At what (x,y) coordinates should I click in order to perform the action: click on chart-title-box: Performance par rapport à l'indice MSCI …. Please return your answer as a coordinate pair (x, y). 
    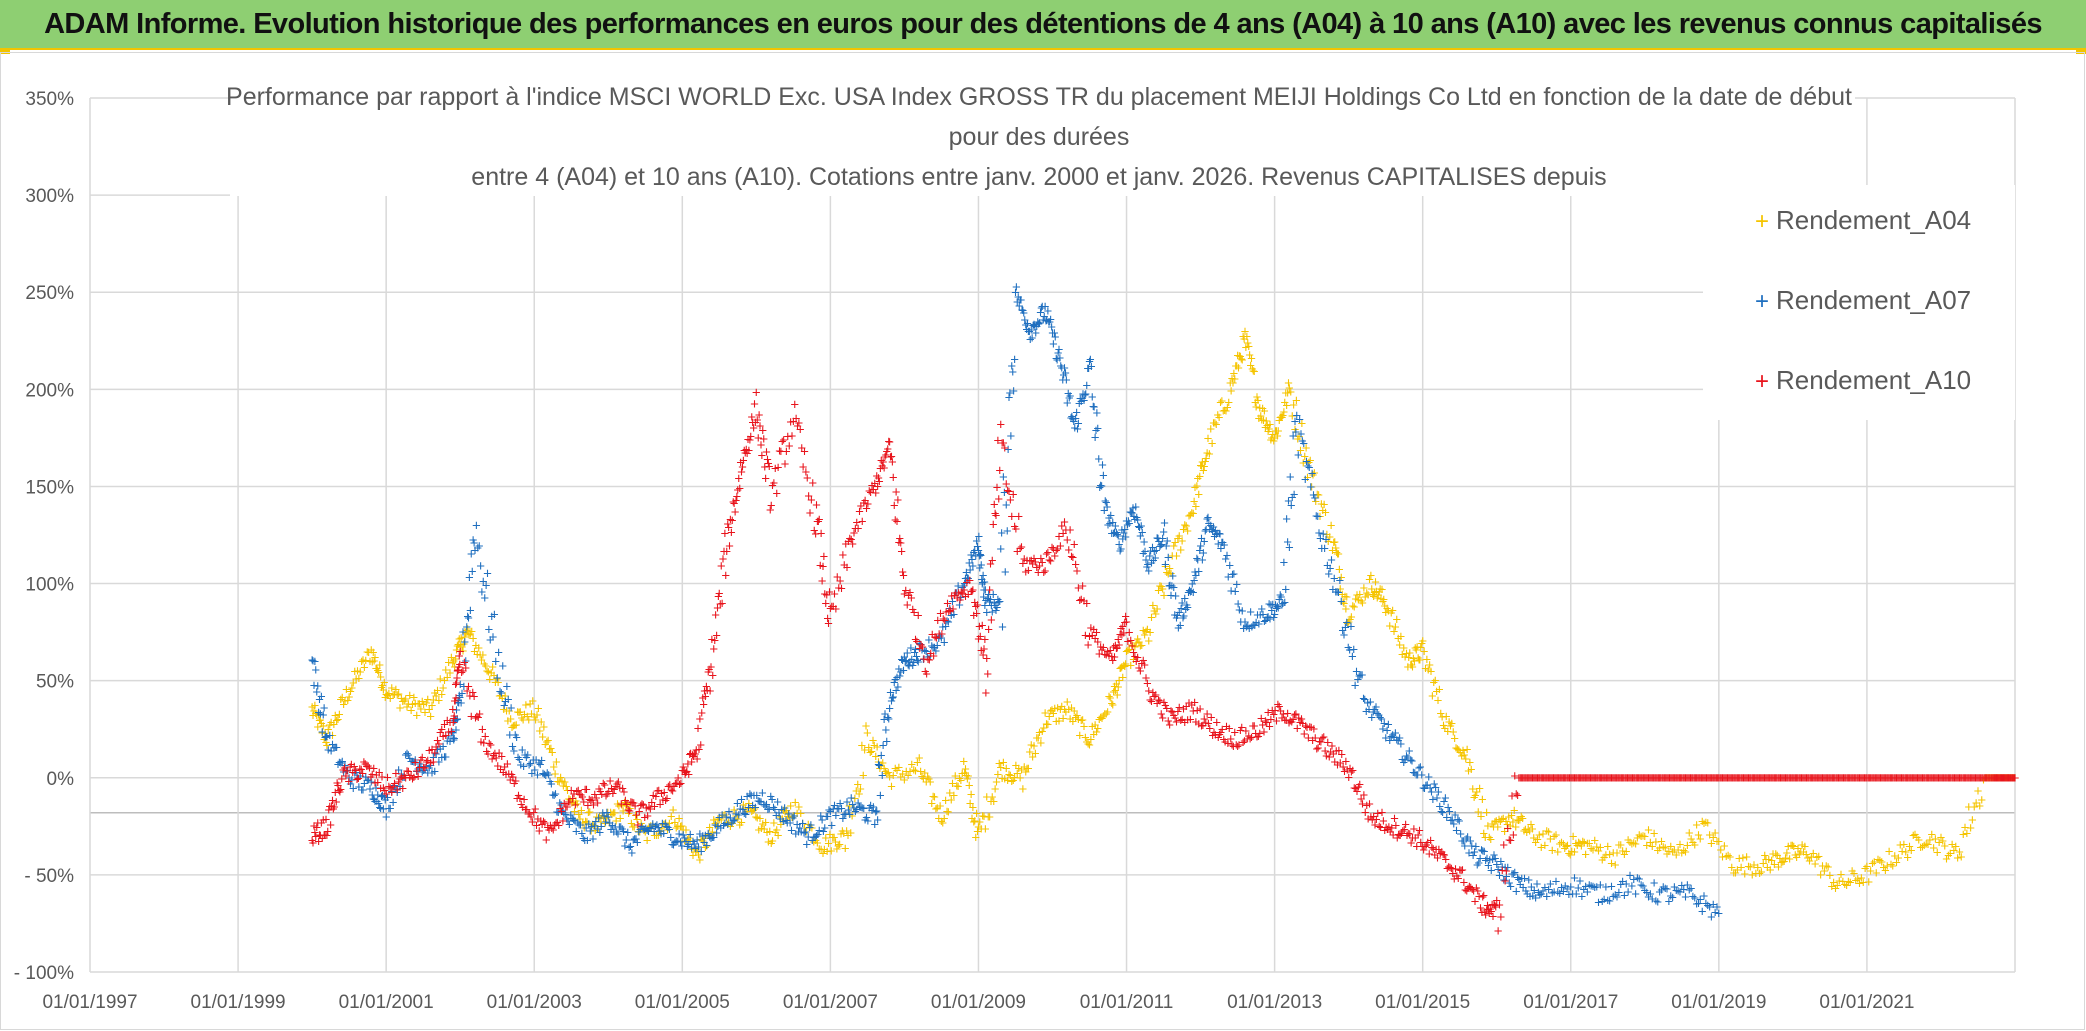
    Looking at the image, I should click on (1040, 137).